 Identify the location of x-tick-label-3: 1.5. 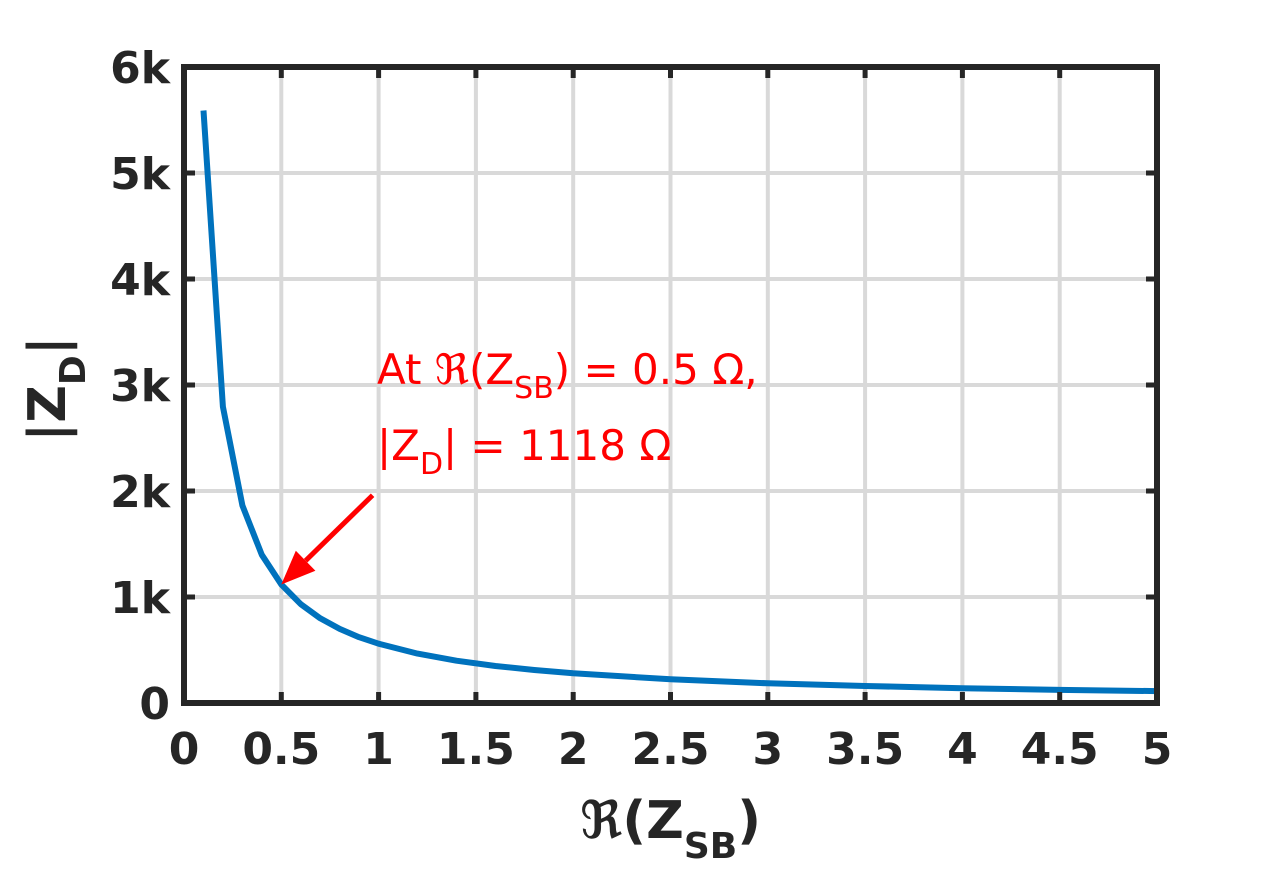
(476, 749).